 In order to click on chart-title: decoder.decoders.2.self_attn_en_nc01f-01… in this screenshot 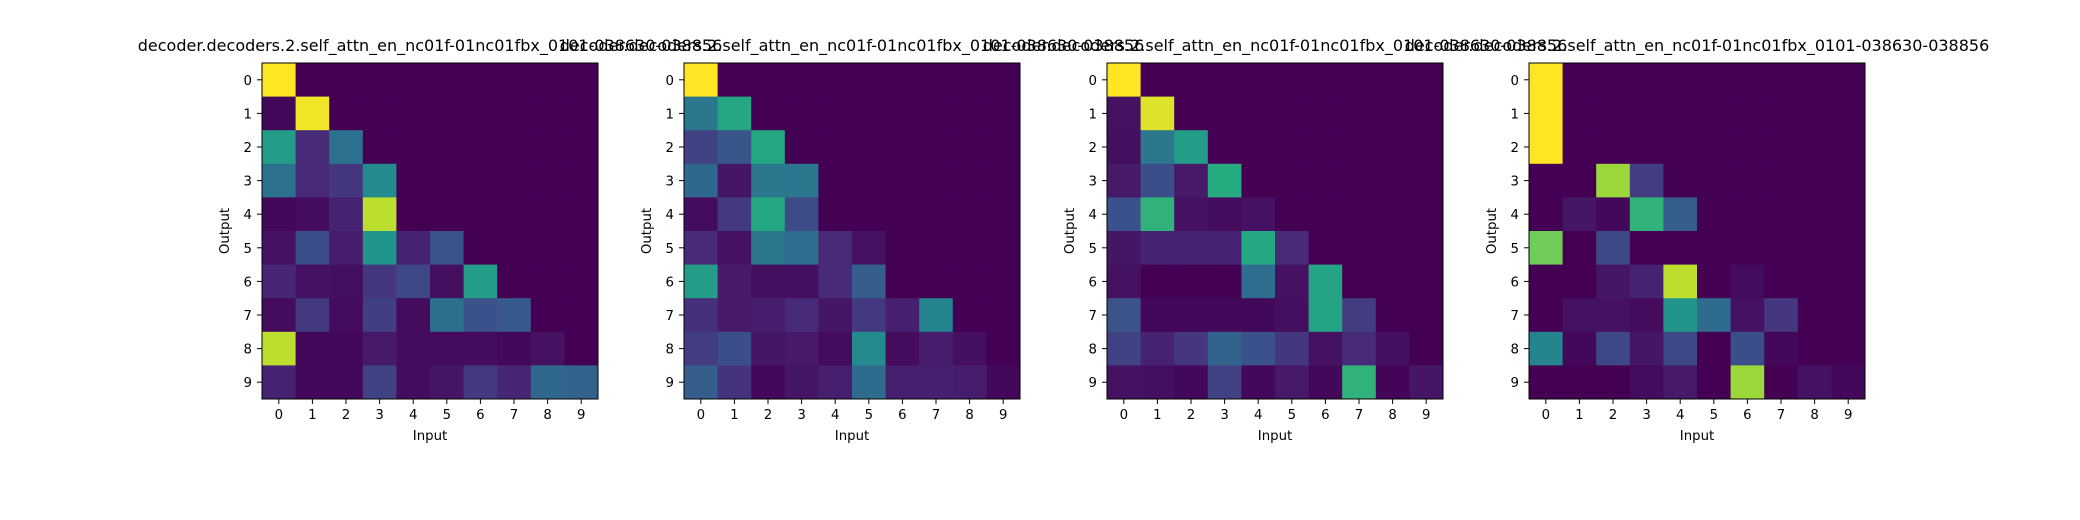, I will do `click(430, 46)`.